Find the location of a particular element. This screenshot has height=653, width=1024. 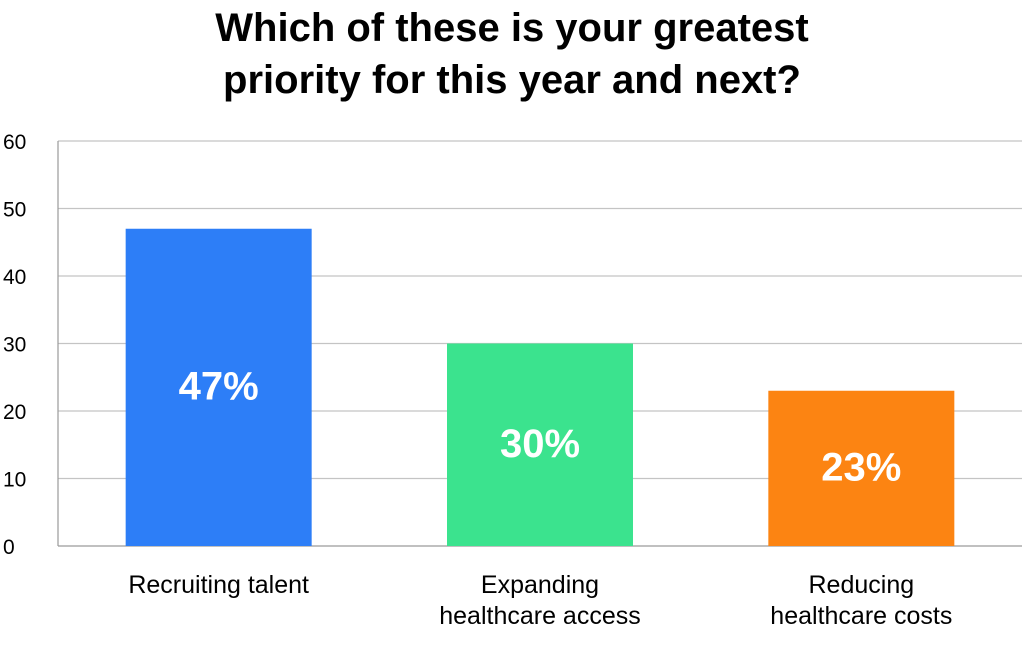

x-tick-label: Reducing healthcare costs is located at coordinates (861, 601).